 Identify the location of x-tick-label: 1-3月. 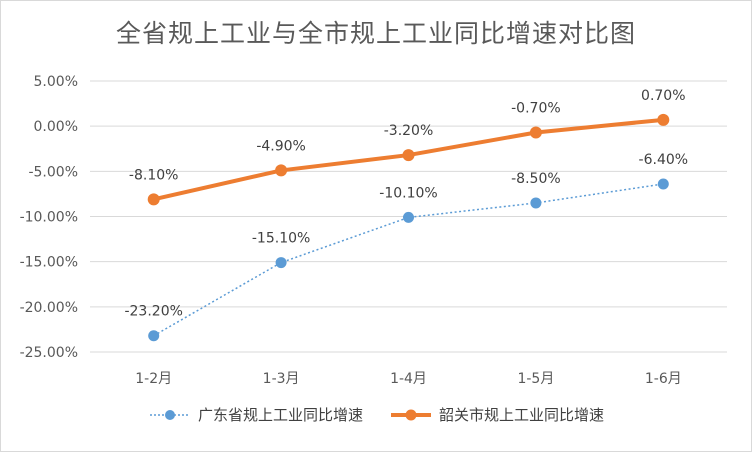
(281, 379).